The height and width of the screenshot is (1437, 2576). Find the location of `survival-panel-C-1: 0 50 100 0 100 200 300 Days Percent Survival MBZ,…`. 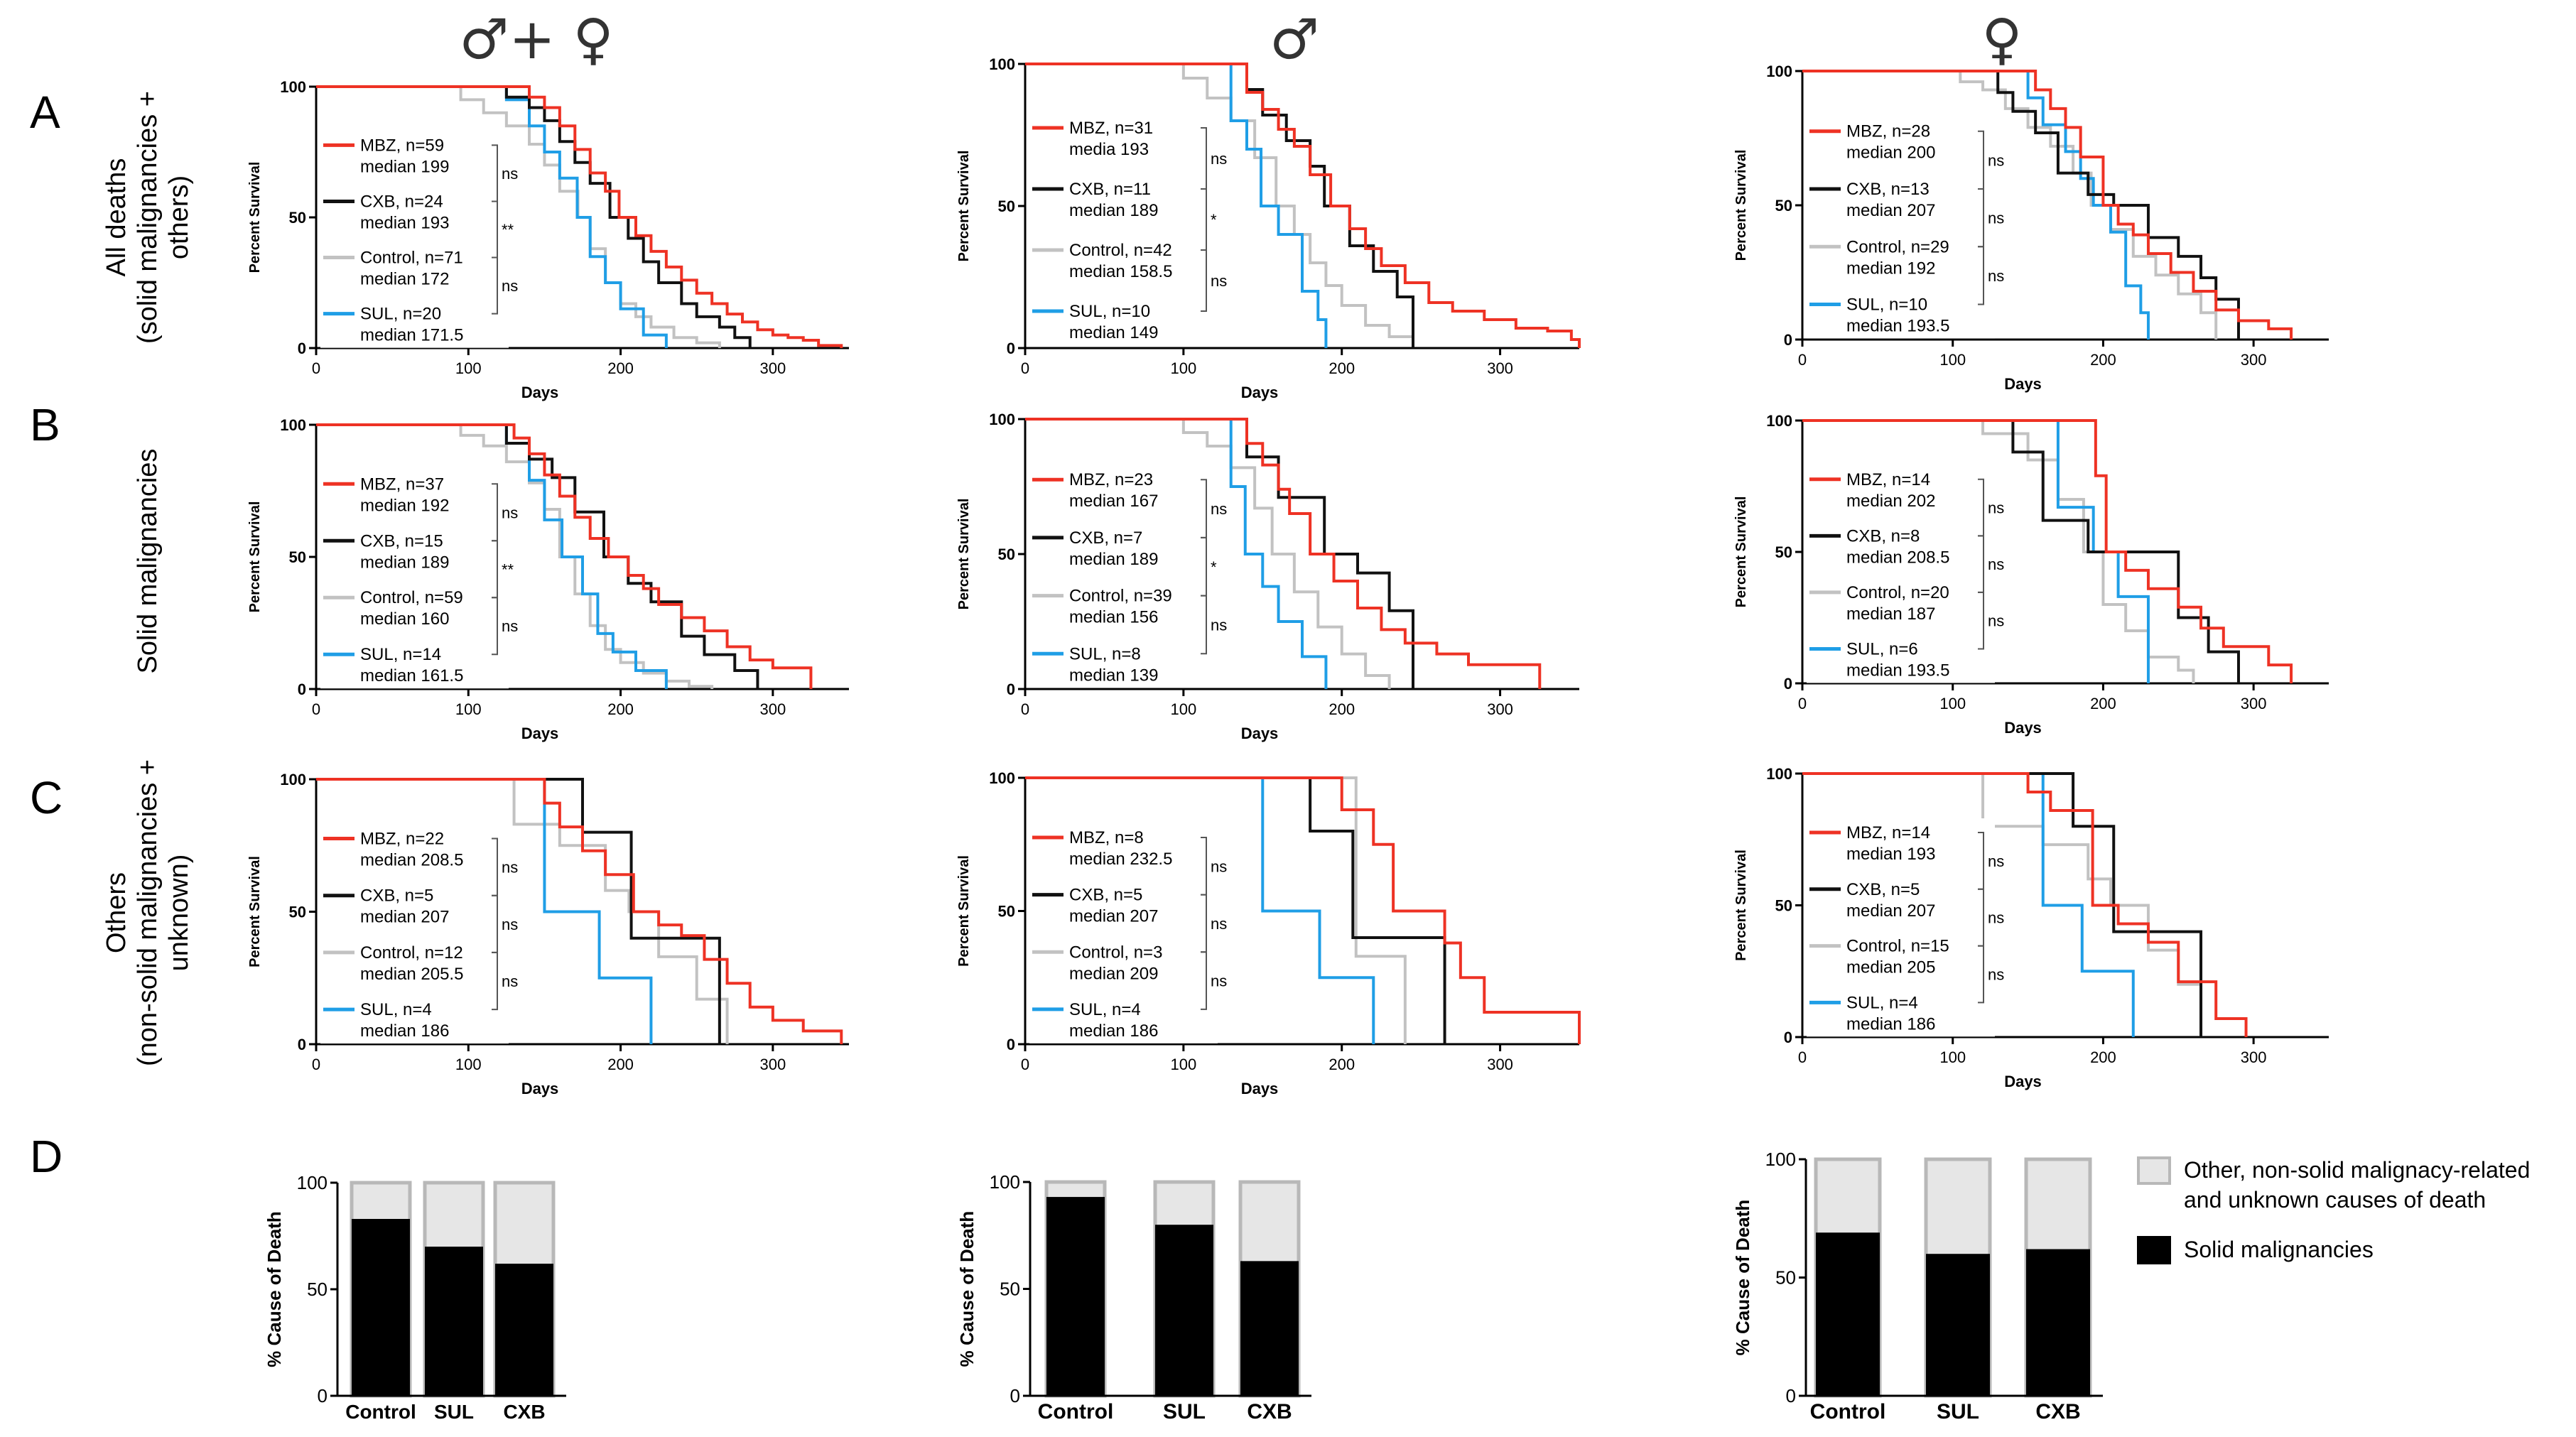

survival-panel-C-1: 0 50 100 0 100 200 300 Days Percent Survival MBZ,… is located at coordinates (1268, 933).